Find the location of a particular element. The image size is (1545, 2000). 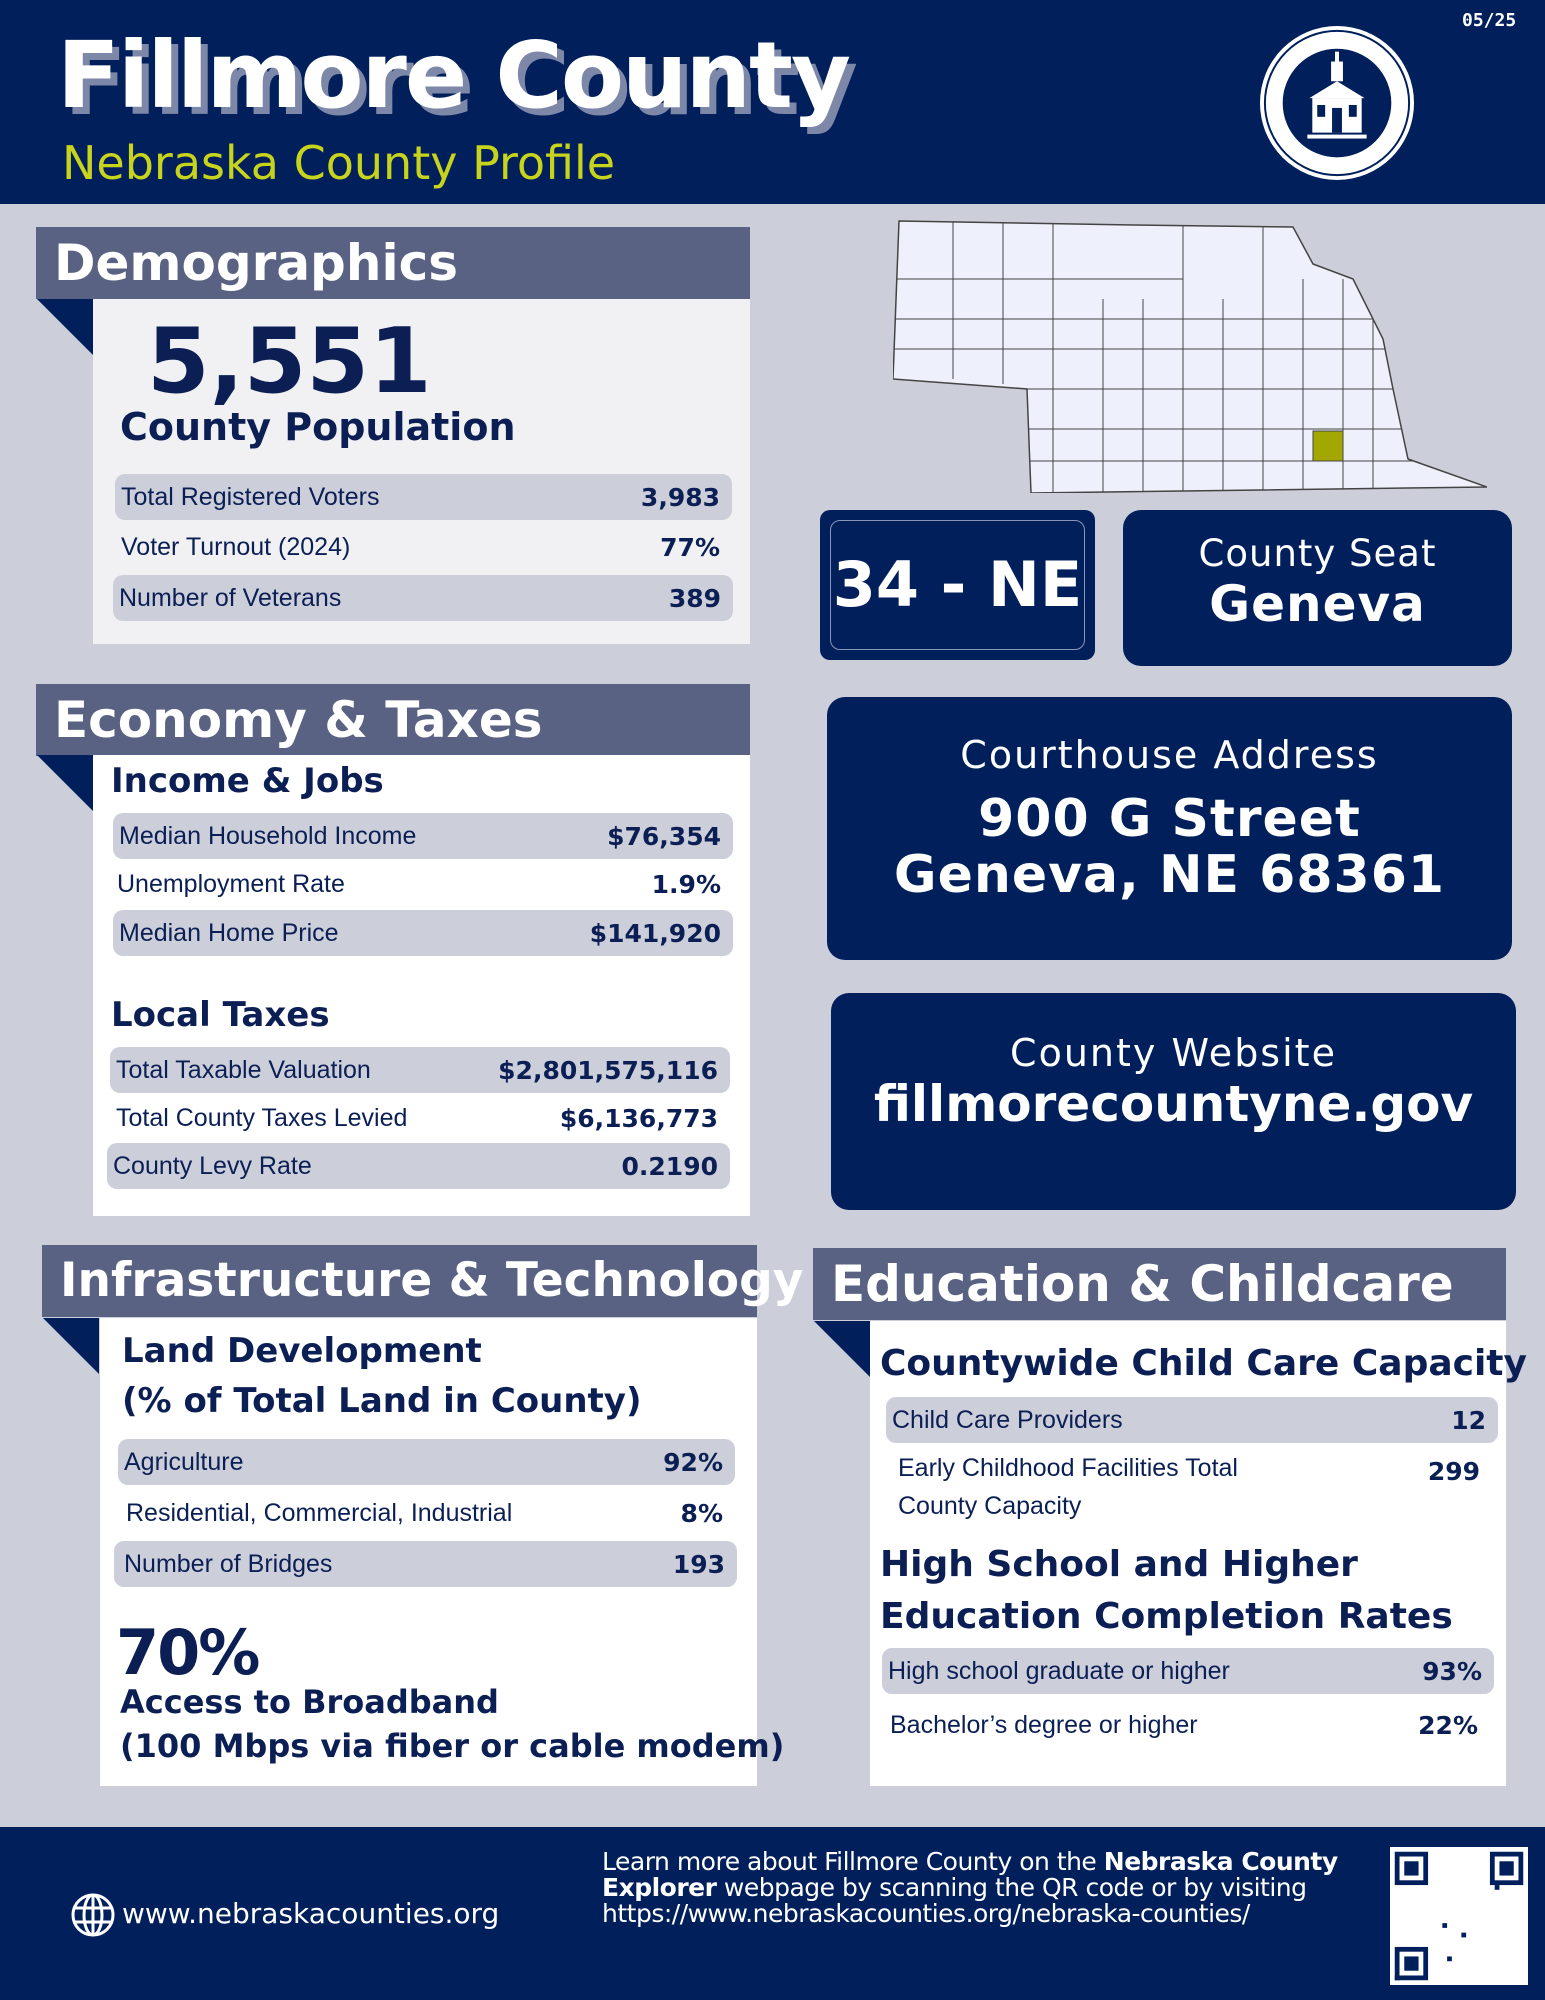

date-label: 05/25 is located at coordinates (1489, 20).